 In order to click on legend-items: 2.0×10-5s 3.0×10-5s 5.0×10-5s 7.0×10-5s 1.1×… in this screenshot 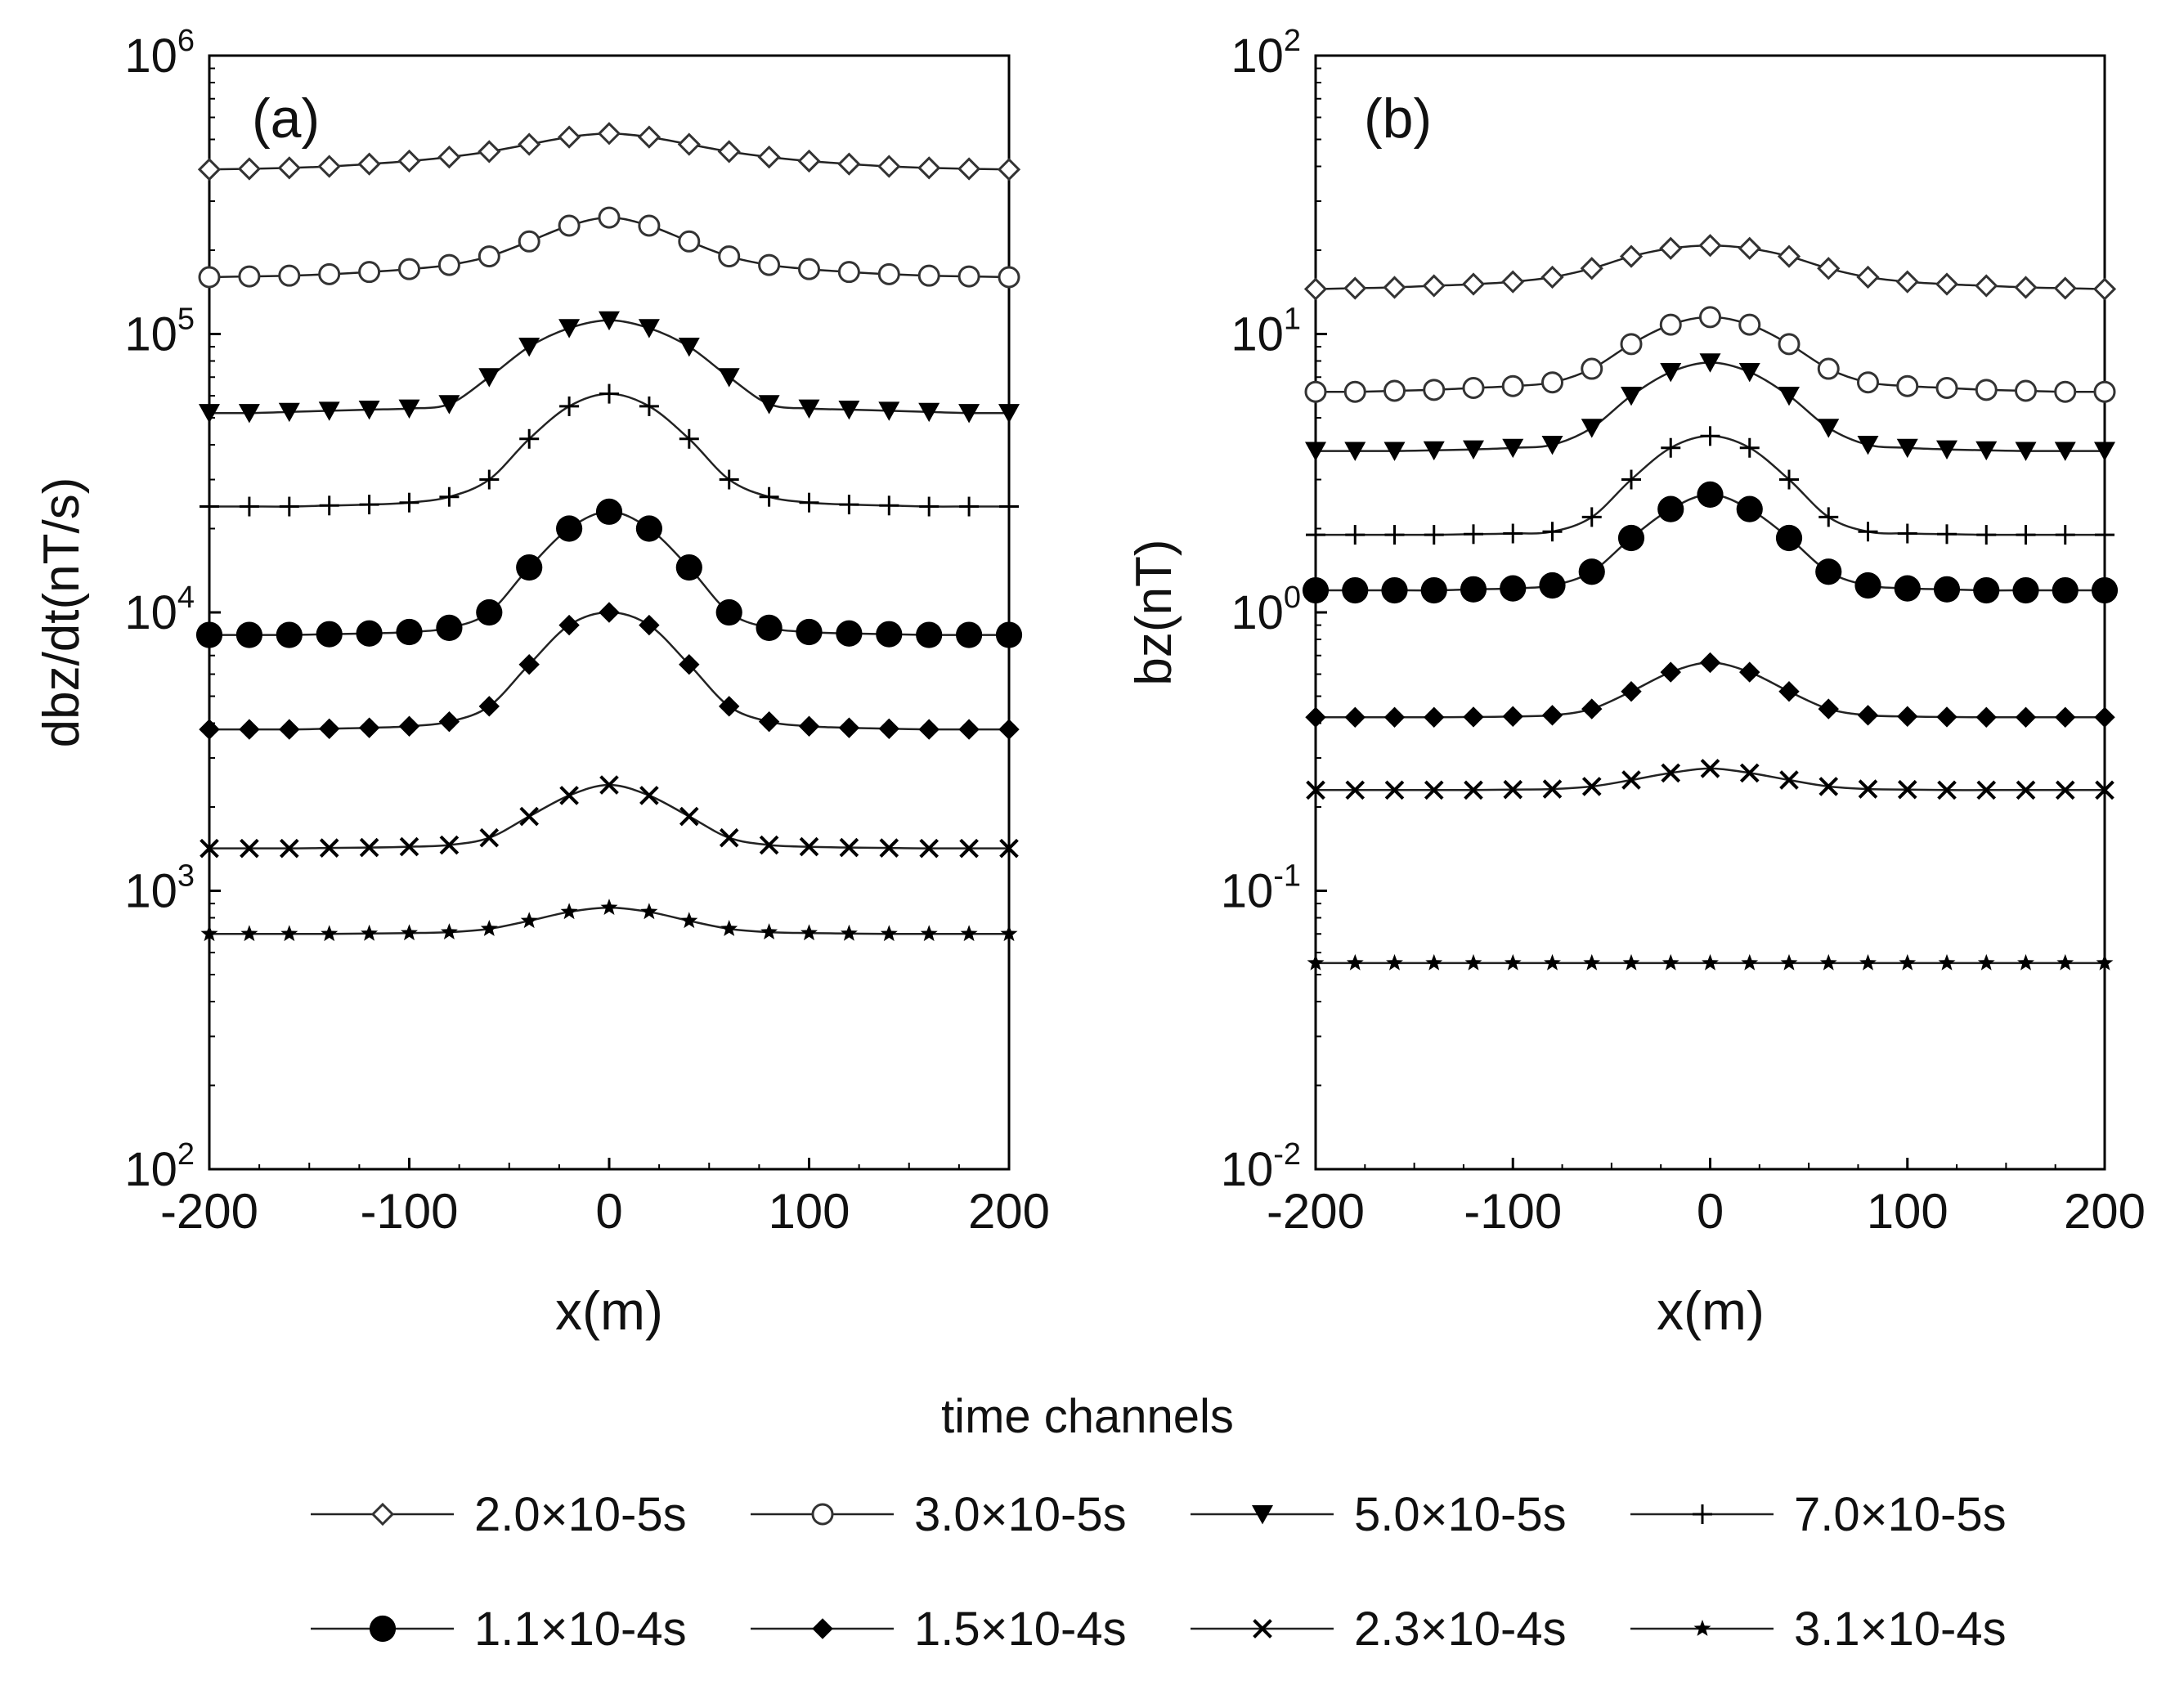, I will do `click(1159, 1572)`.